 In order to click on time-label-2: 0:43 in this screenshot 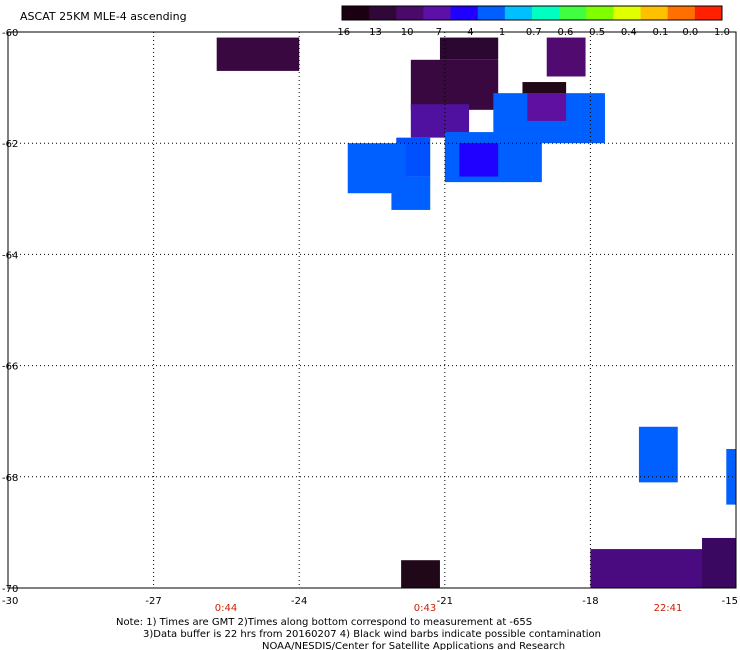, I will do `click(425, 608)`.